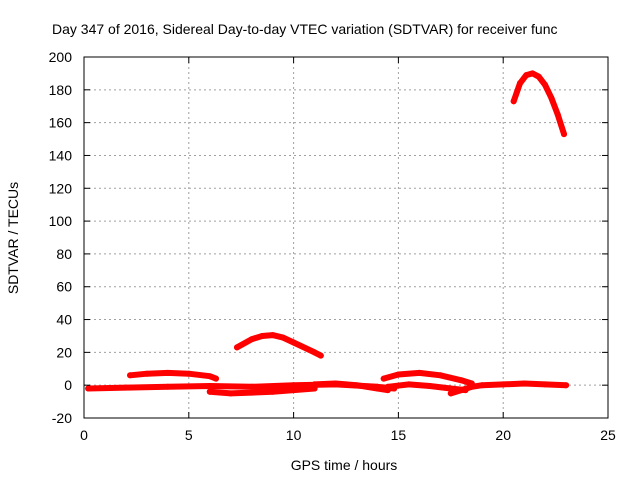  What do you see at coordinates (68, 385) in the screenshot?
I see `y-tick-label: 0` at bounding box center [68, 385].